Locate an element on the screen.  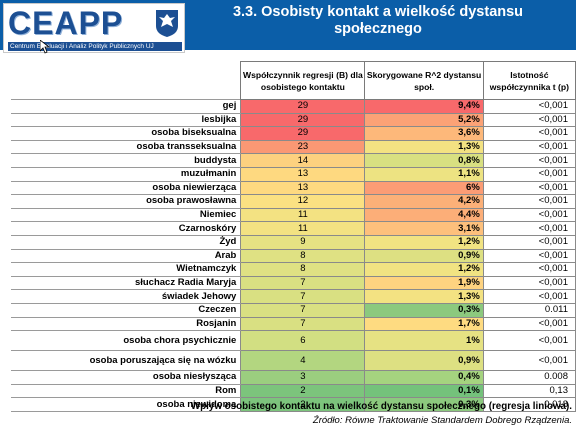
header-empty-cell is located at coordinates (126, 81).